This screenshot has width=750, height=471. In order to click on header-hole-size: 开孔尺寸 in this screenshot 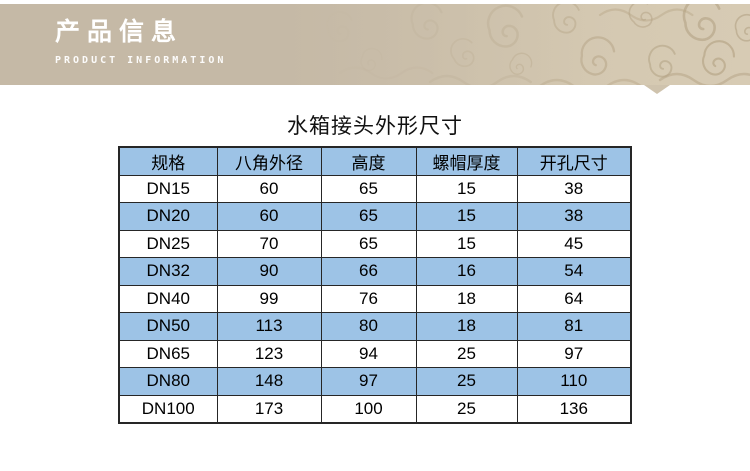, I will do `click(574, 161)`.